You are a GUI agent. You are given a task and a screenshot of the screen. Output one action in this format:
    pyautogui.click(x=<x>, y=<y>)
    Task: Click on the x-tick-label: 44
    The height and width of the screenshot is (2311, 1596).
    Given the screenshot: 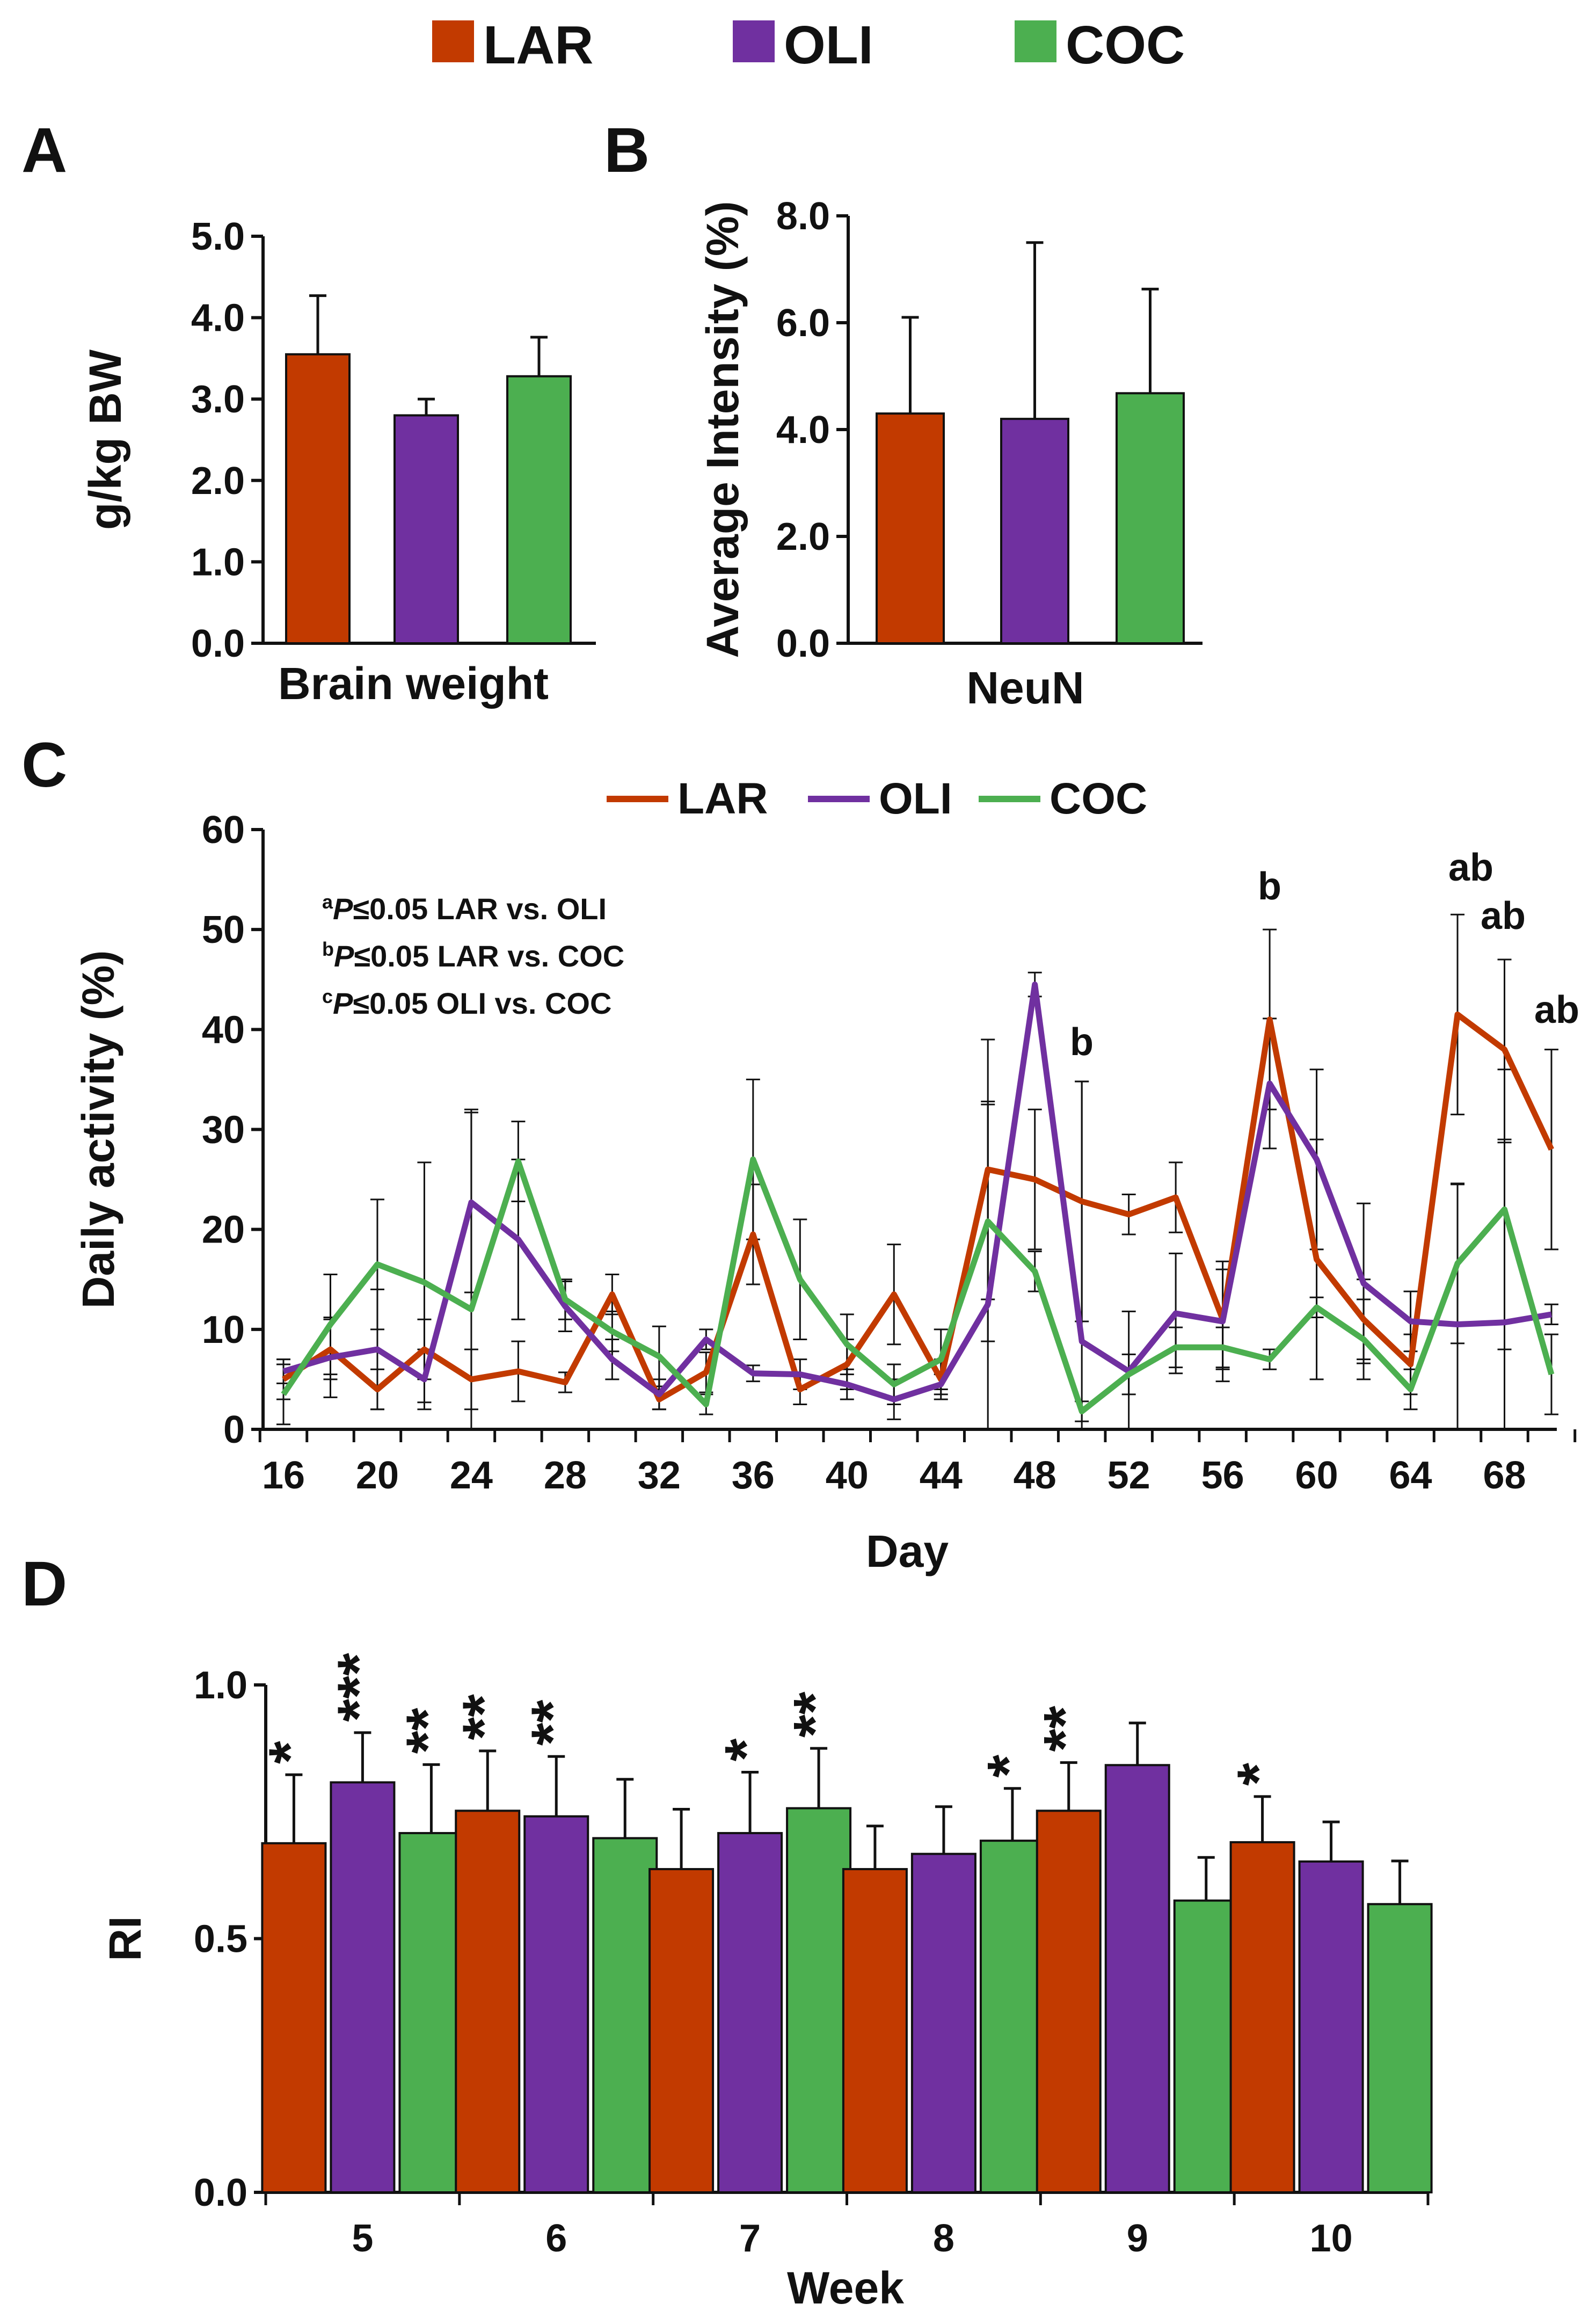 What is the action you would take?
    pyautogui.click(x=942, y=1475)
    